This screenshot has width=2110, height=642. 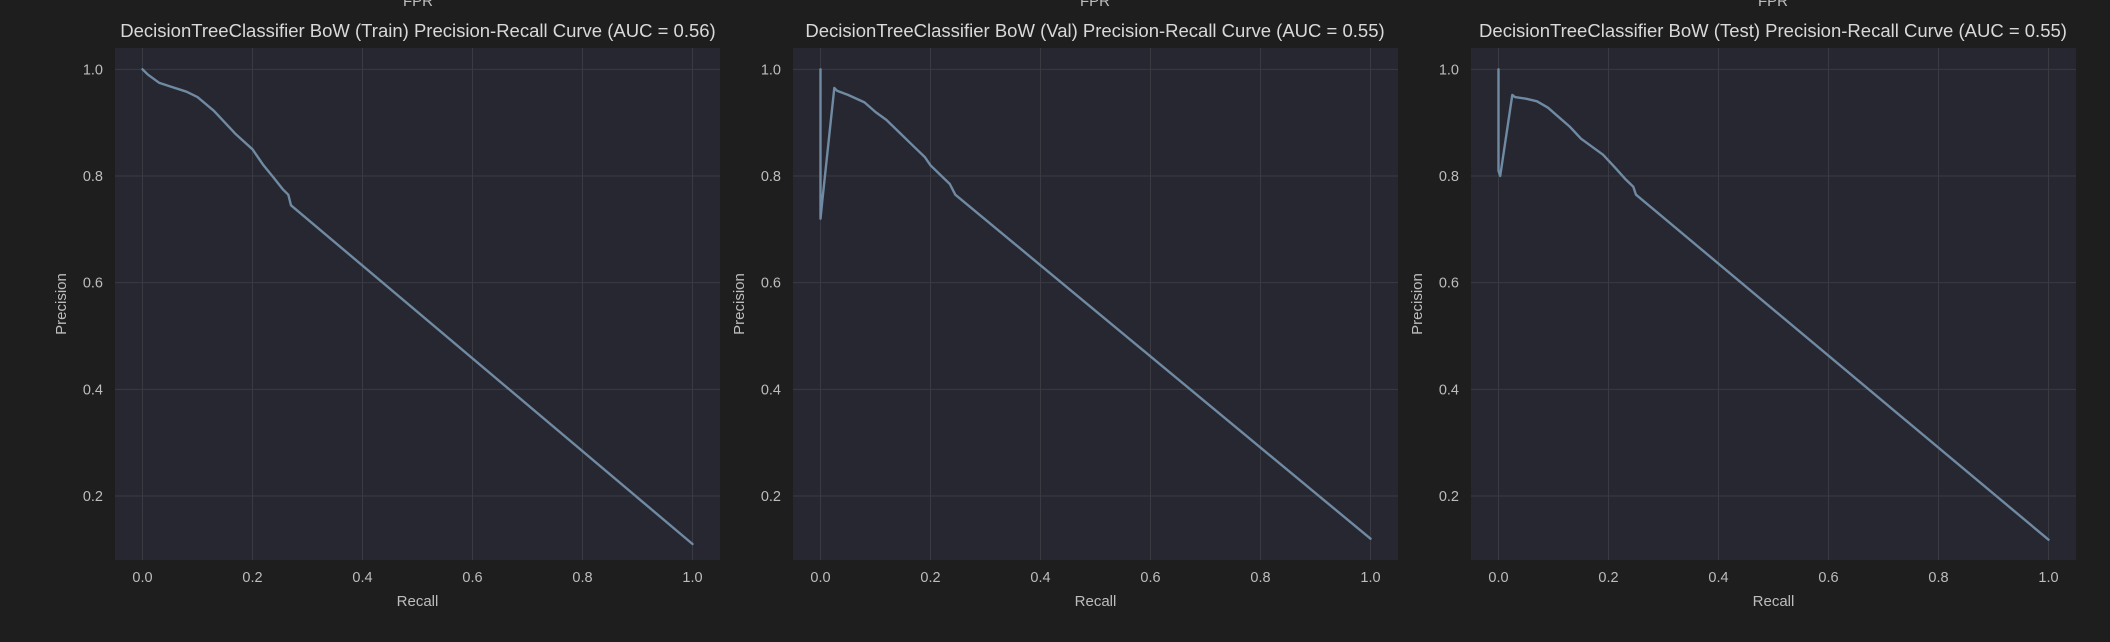 I want to click on panel-1-x-tick-label: 0.6, so click(x=472, y=578).